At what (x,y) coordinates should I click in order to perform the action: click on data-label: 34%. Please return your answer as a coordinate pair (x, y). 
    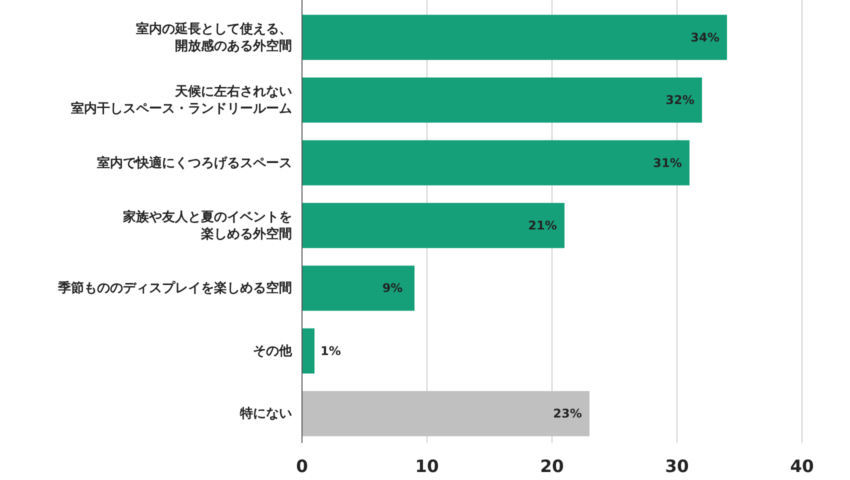
    Looking at the image, I should click on (705, 37).